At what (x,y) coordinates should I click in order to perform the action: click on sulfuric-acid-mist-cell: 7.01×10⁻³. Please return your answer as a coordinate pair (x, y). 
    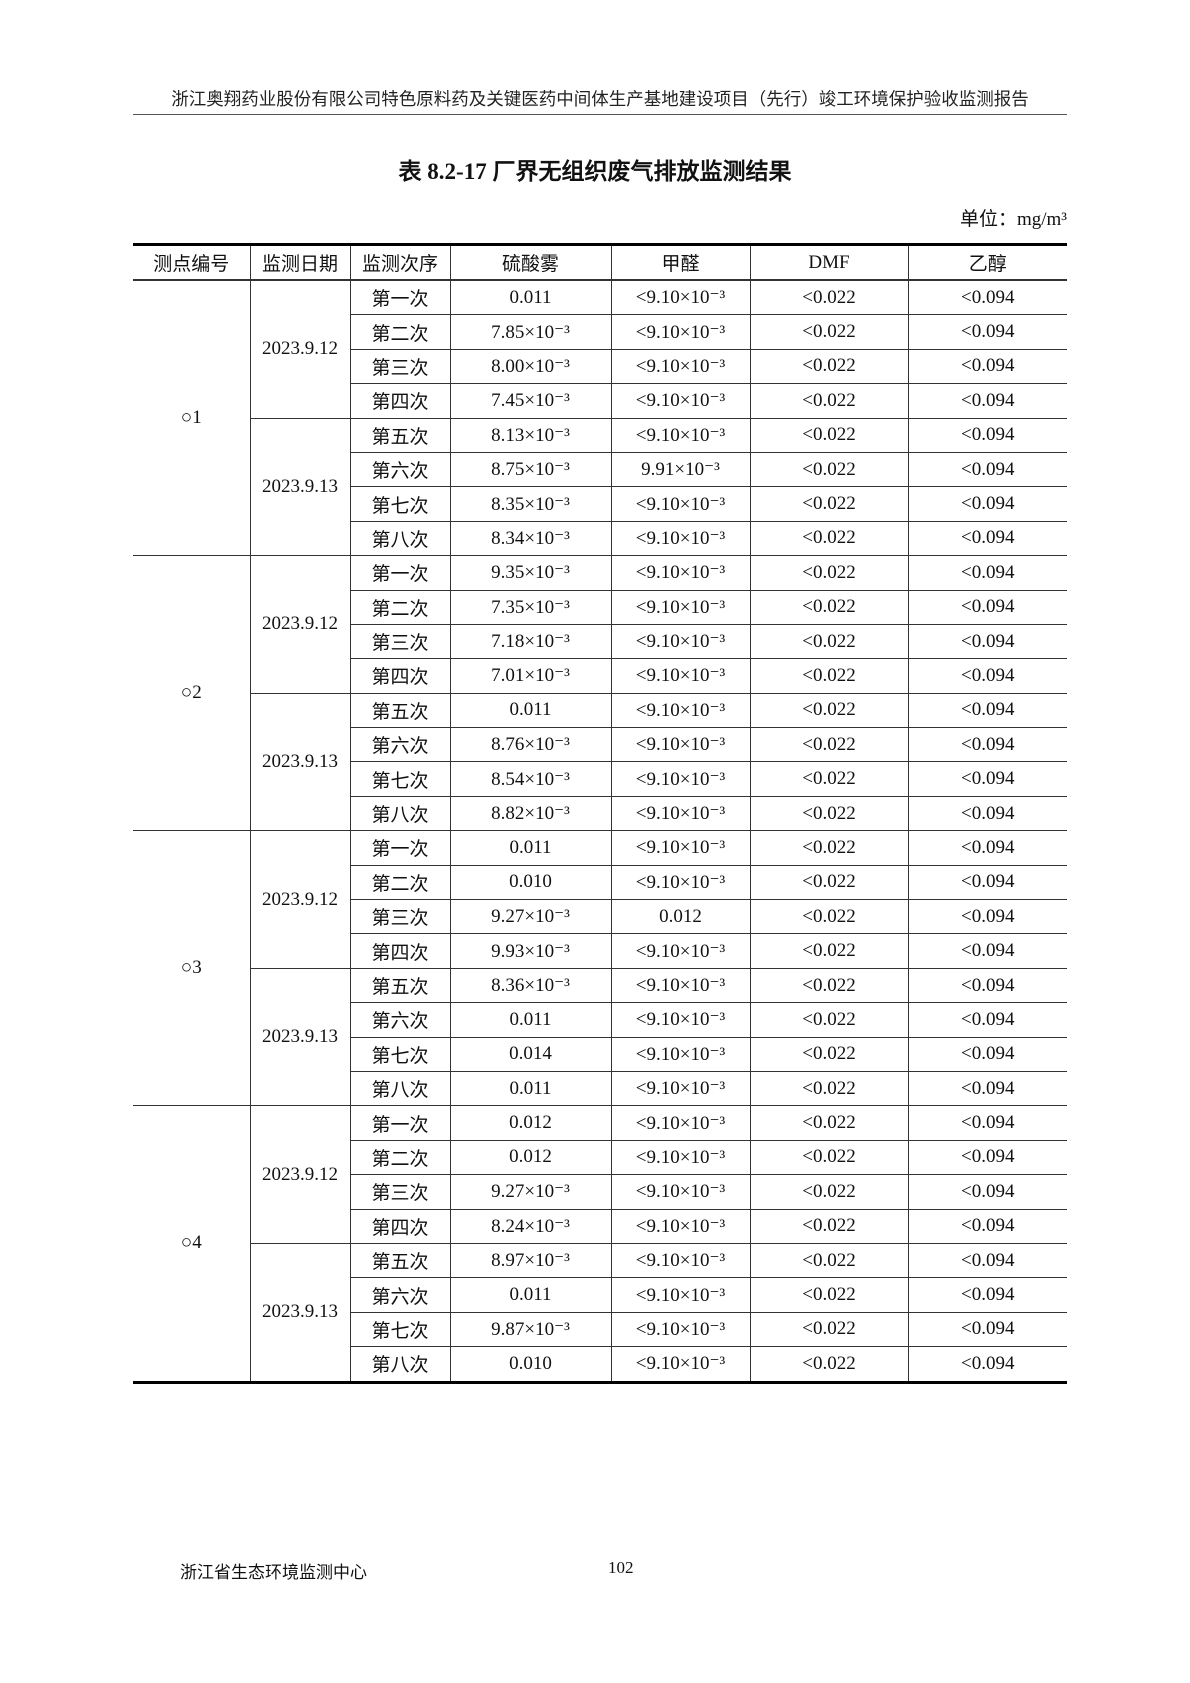
    Looking at the image, I should click on (530, 676).